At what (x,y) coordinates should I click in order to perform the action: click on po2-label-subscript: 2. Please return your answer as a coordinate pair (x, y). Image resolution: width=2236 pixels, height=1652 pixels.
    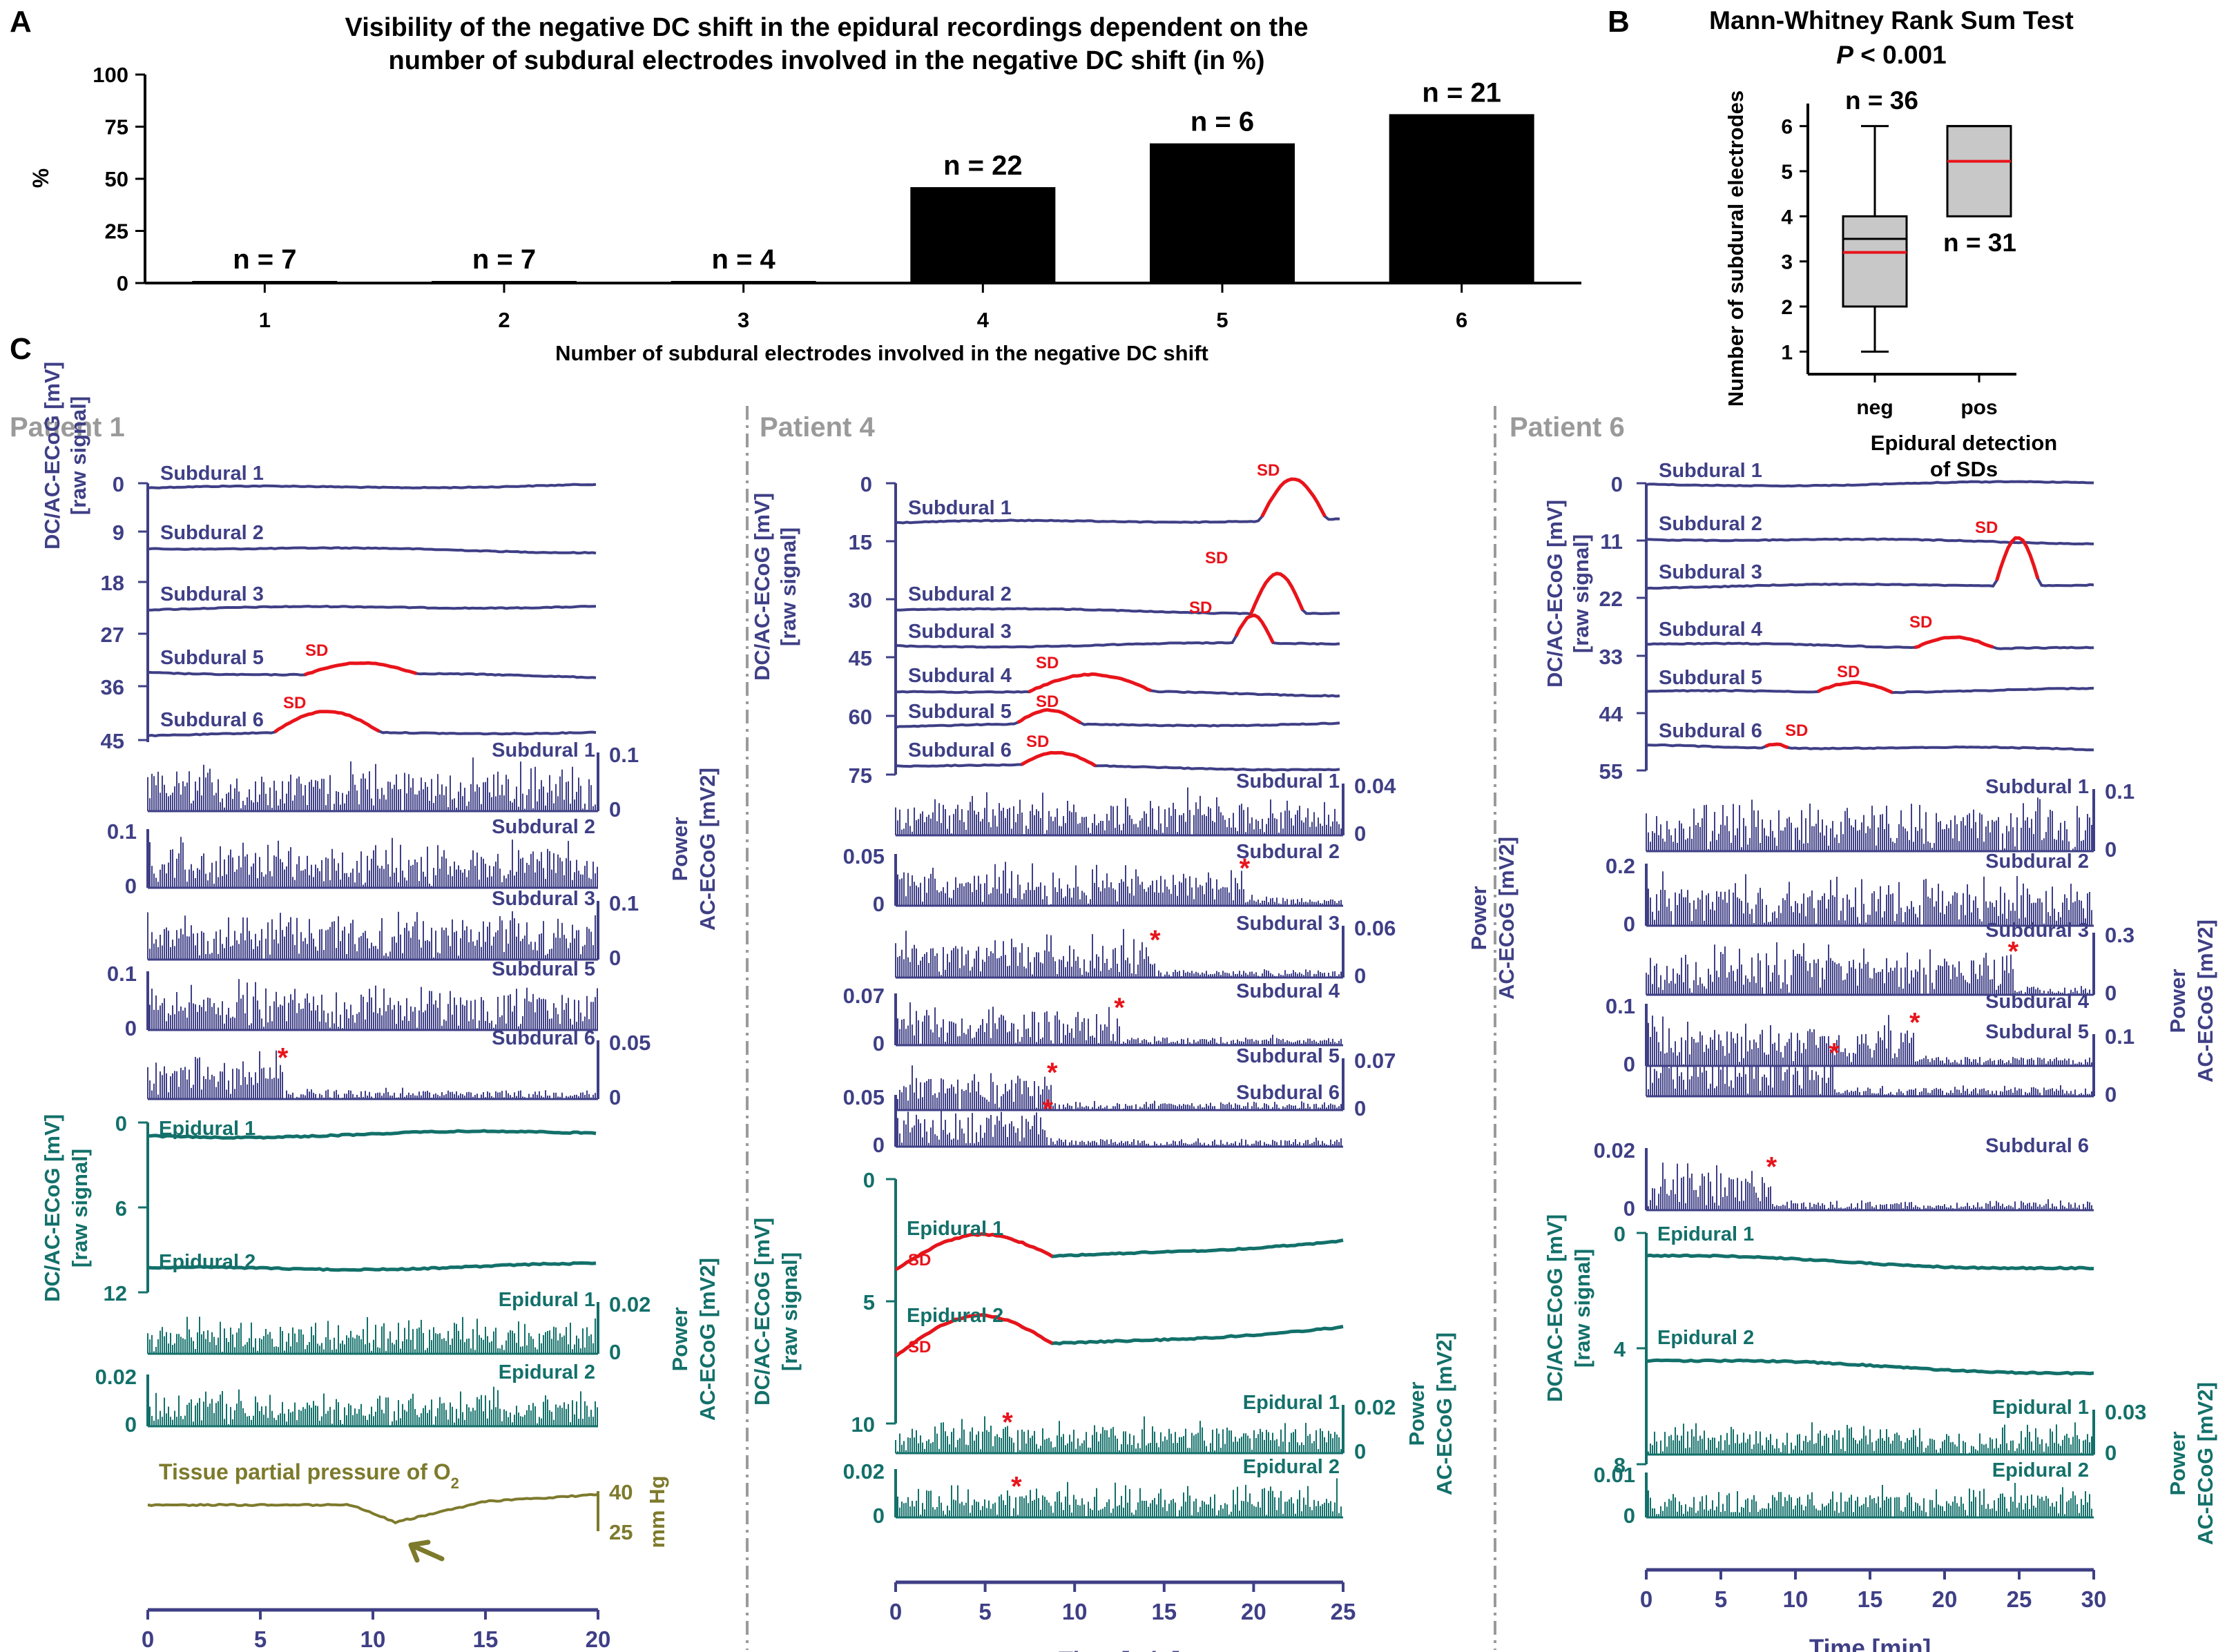
    Looking at the image, I should click on (455, 1483).